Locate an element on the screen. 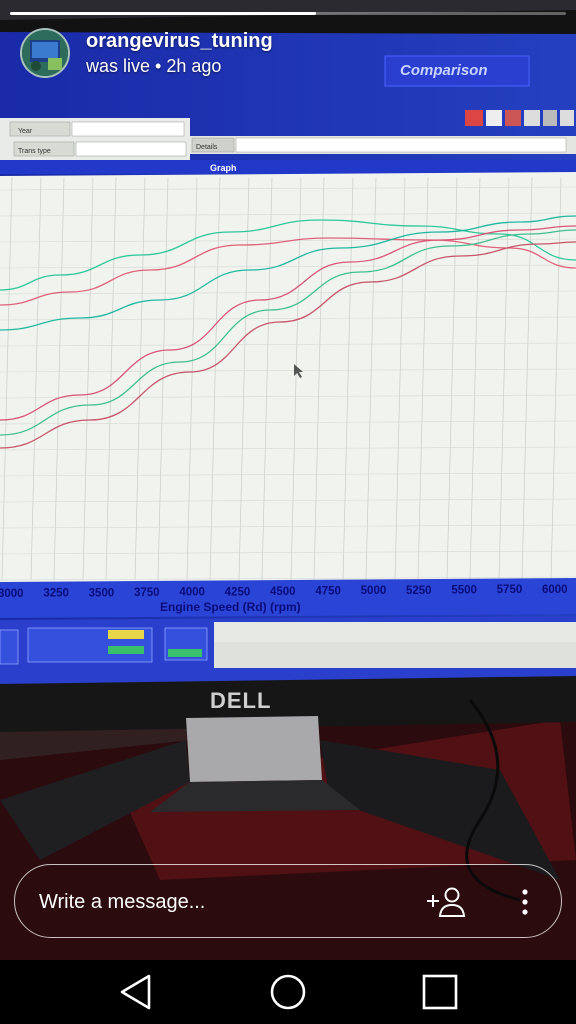  graph-label: Graph is located at coordinates (223, 168).